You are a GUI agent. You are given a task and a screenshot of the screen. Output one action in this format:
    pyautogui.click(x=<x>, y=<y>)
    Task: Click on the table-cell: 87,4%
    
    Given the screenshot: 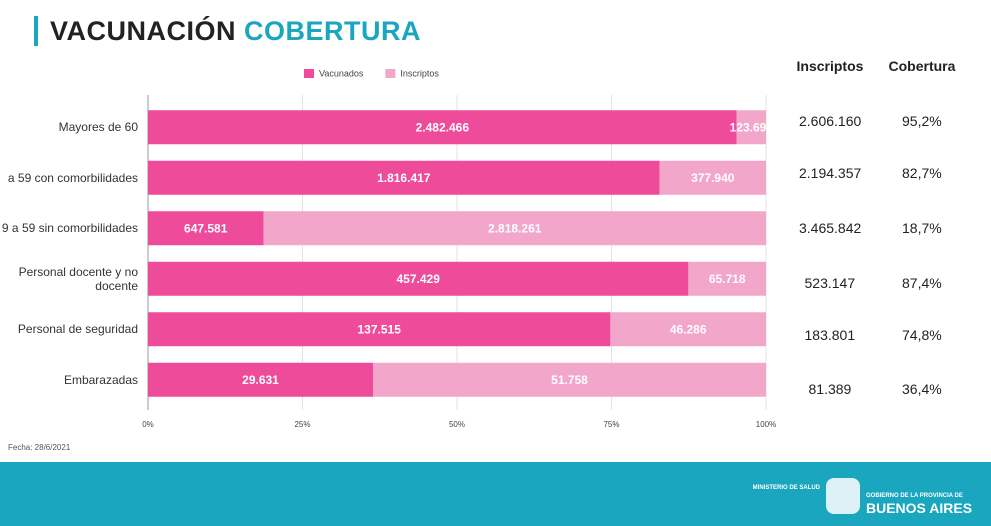 What is the action you would take?
    pyautogui.click(x=922, y=283)
    